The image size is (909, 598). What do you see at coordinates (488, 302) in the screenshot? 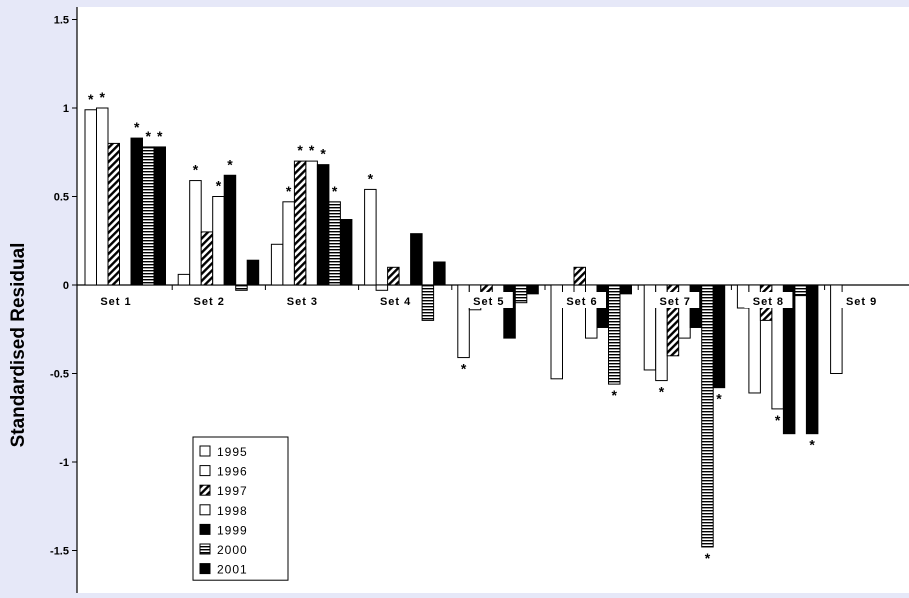
I see `x-category-label: Set 5` at bounding box center [488, 302].